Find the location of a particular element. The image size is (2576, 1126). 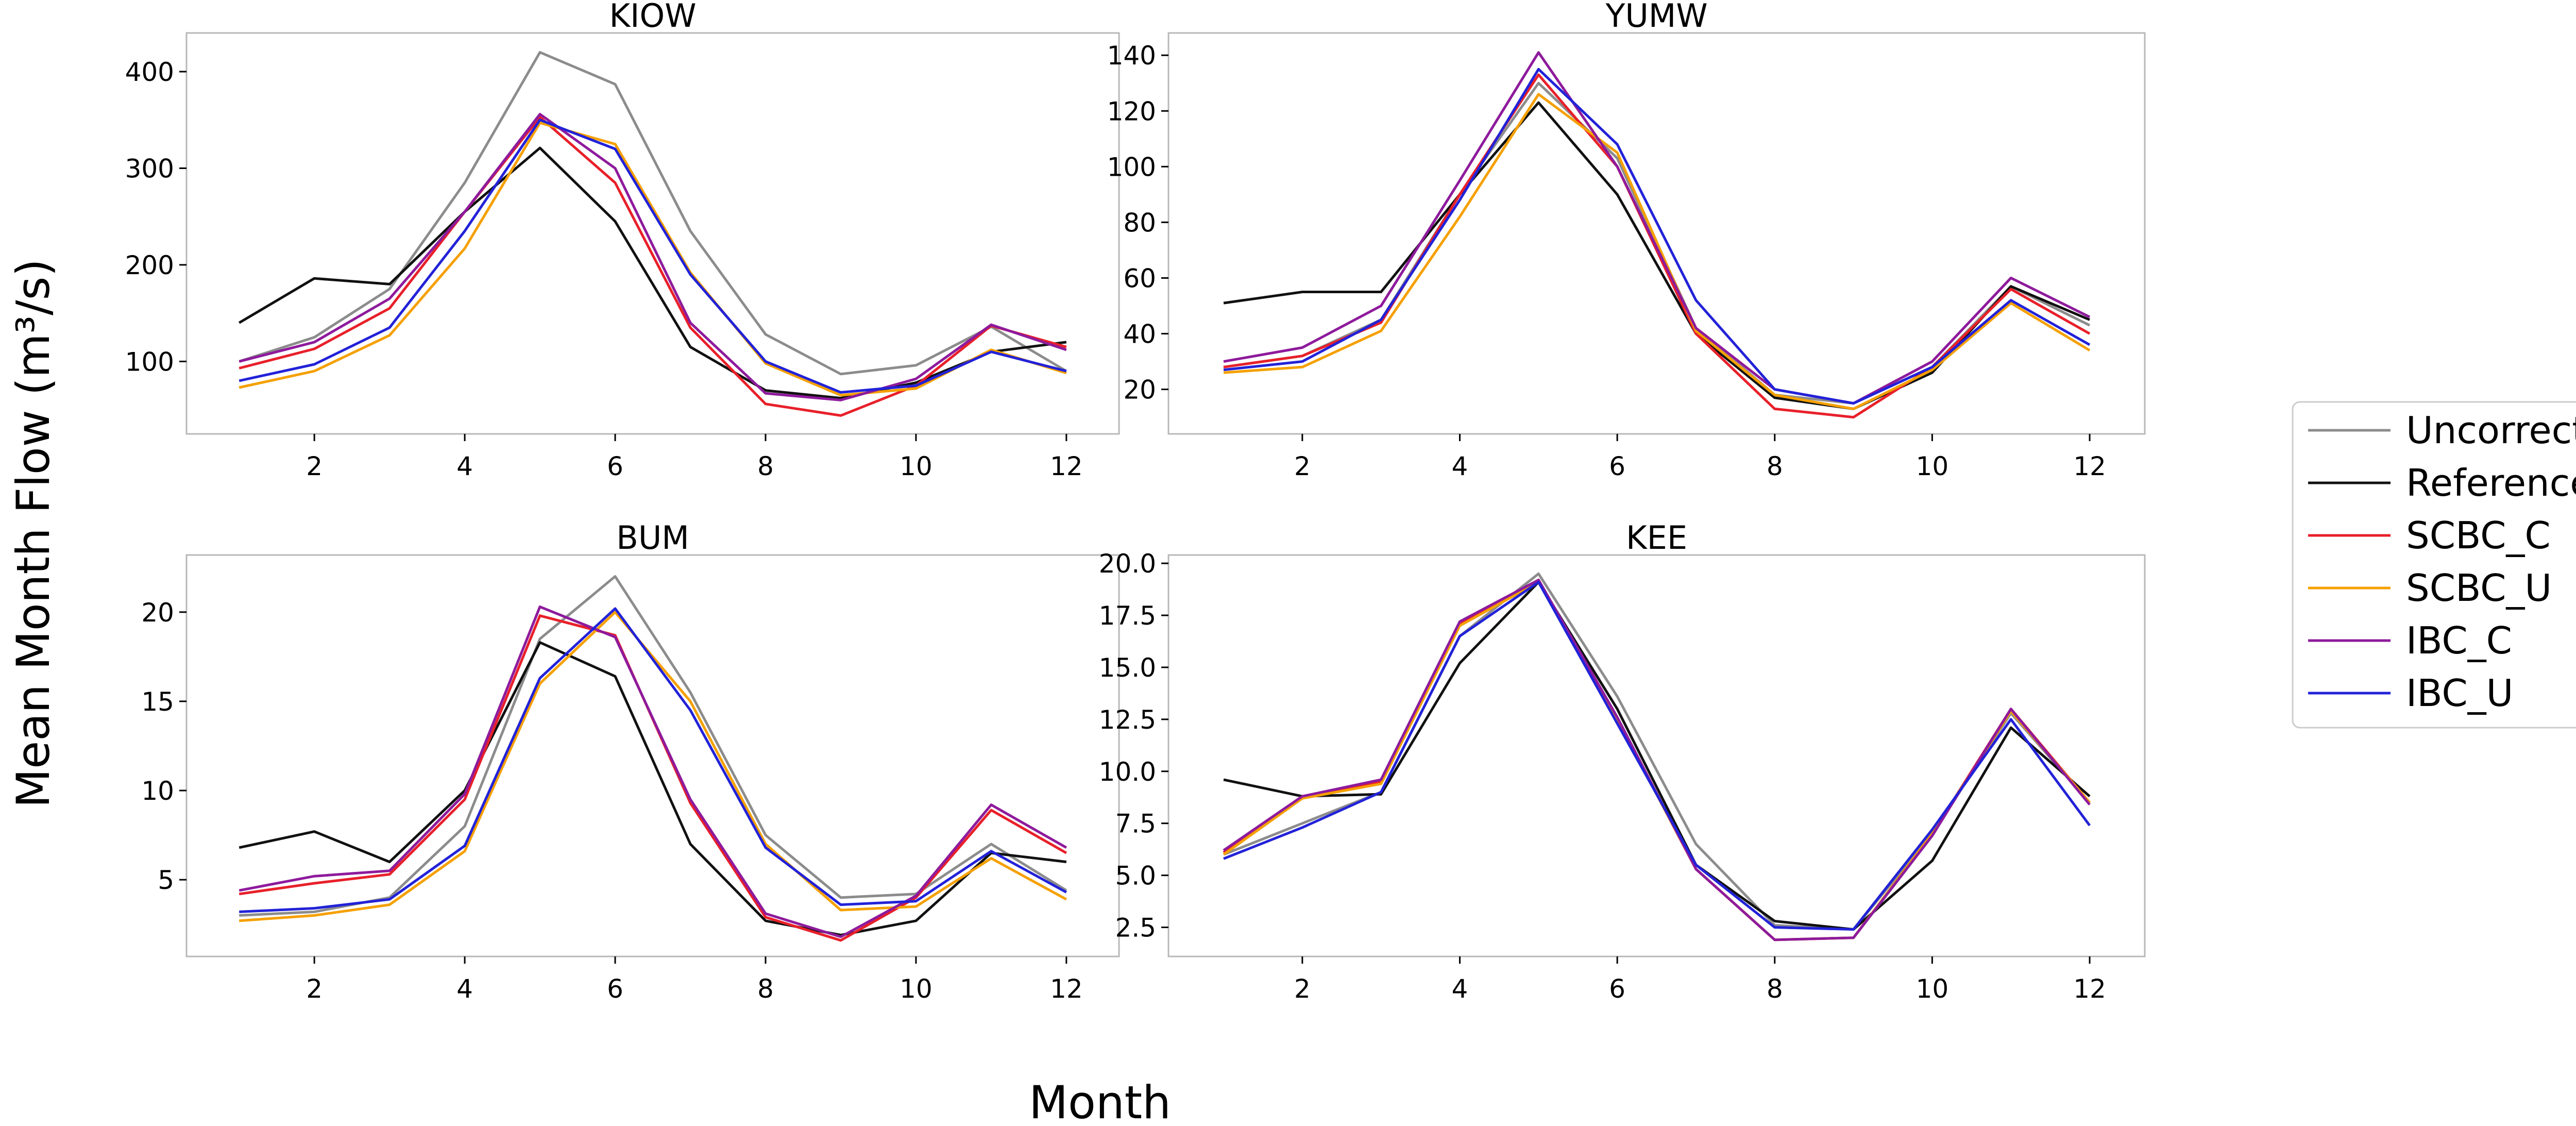

legend-label: SCBC_U is located at coordinates (2479, 588).